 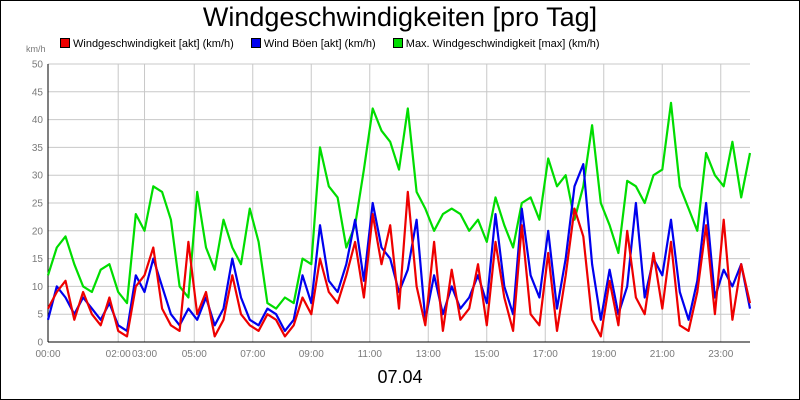 I want to click on x-tick-label: 21:00, so click(x=662, y=354).